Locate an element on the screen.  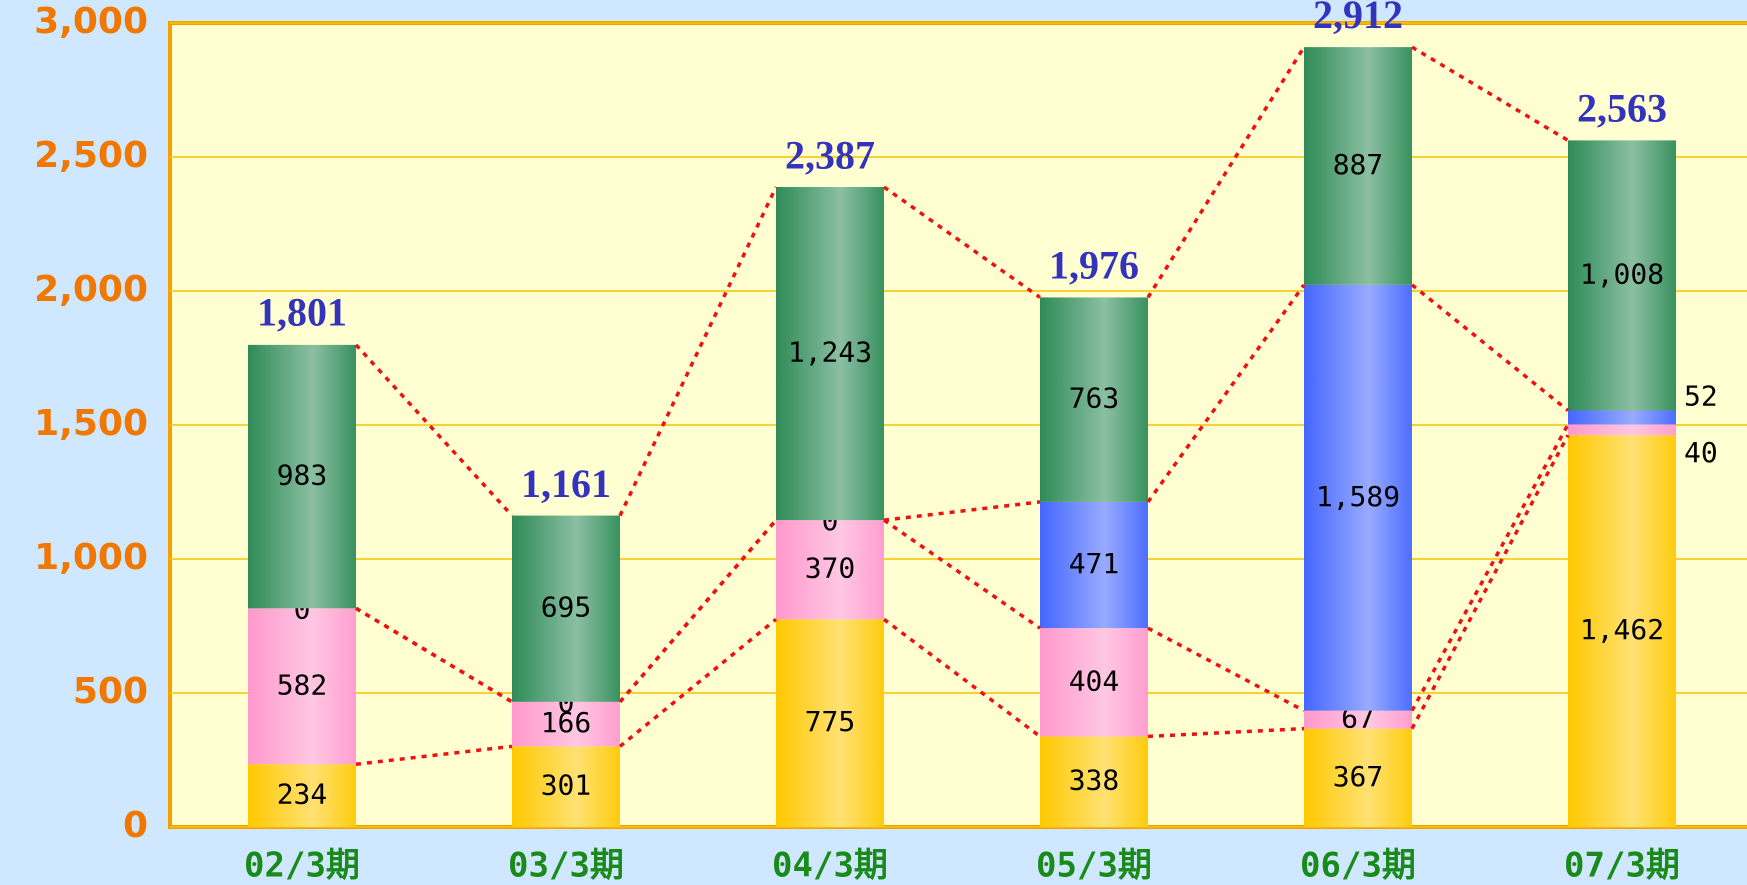
y-tick-label: 3,000 is located at coordinates (91, 21).